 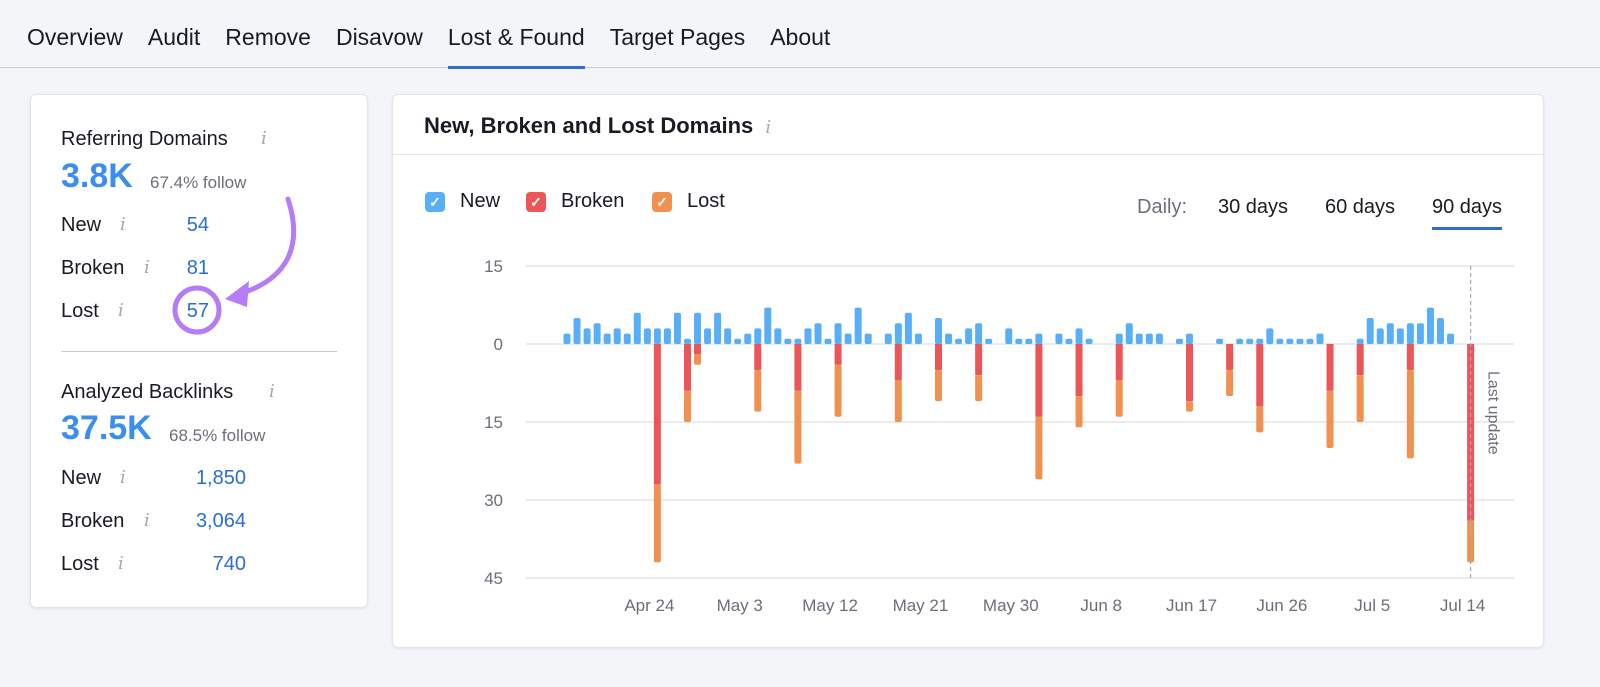 I want to click on y-tick-label: 30, so click(x=493, y=500).